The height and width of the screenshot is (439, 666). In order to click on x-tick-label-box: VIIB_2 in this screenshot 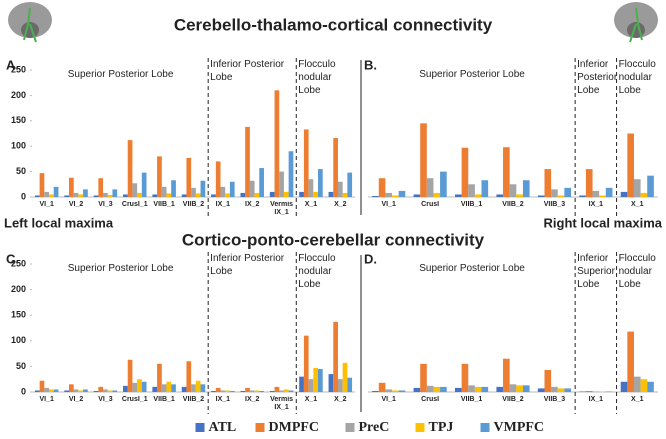, I will do `click(512, 204)`.